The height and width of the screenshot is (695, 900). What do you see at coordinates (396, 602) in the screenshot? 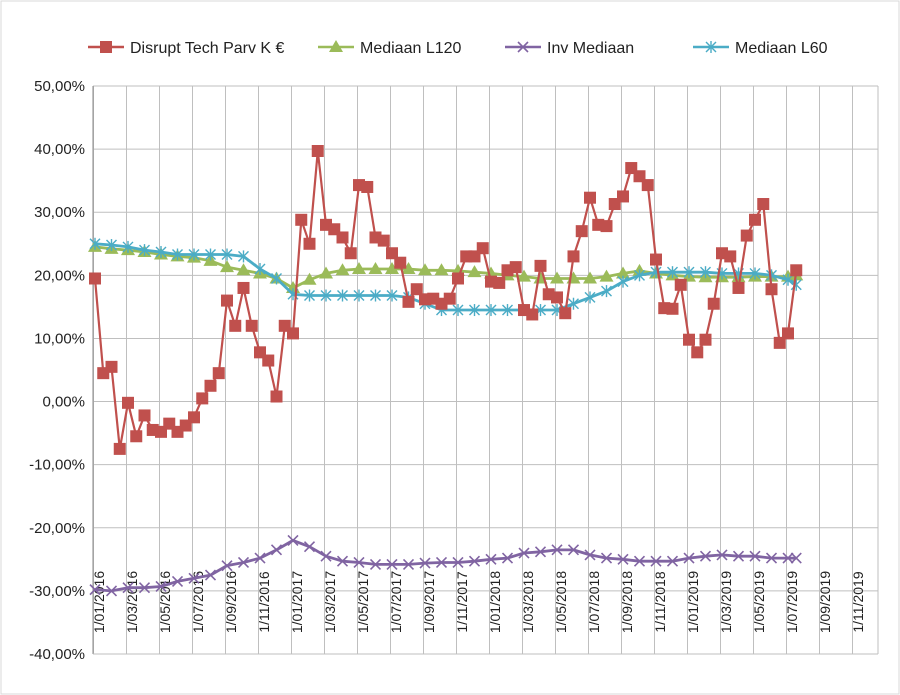
I see `x-tick-label: 1/07/2017` at bounding box center [396, 602].